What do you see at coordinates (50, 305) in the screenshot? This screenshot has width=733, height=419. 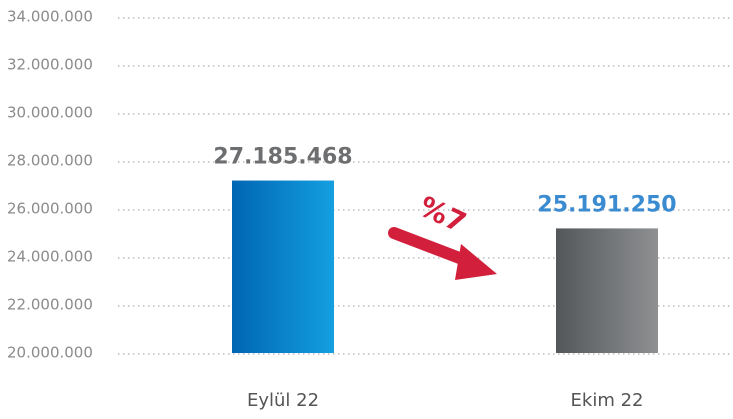 I see `y-tick-label: 22.000.000` at bounding box center [50, 305].